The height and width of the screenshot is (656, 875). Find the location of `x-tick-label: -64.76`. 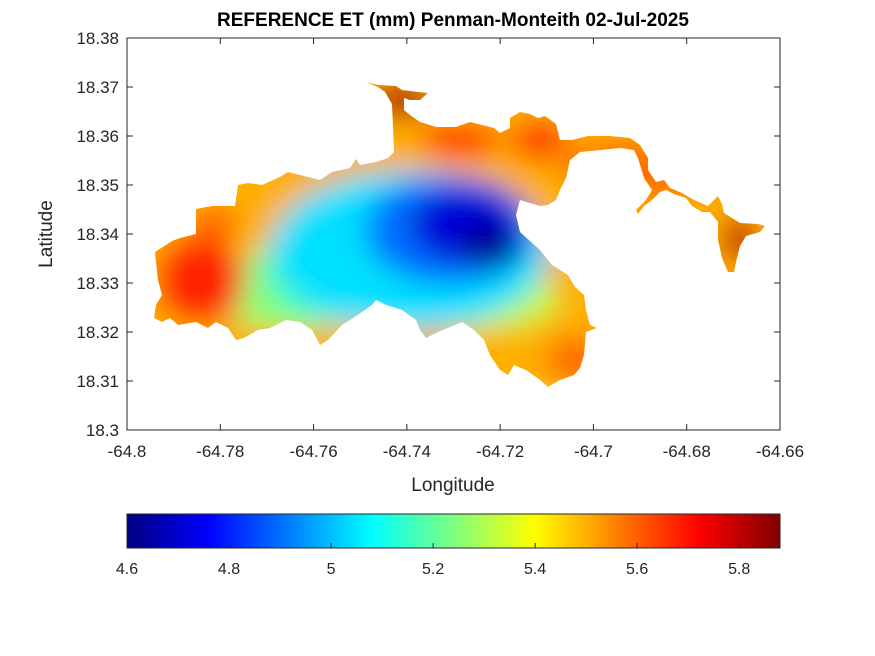

x-tick-label: -64.76 is located at coordinates (313, 451).